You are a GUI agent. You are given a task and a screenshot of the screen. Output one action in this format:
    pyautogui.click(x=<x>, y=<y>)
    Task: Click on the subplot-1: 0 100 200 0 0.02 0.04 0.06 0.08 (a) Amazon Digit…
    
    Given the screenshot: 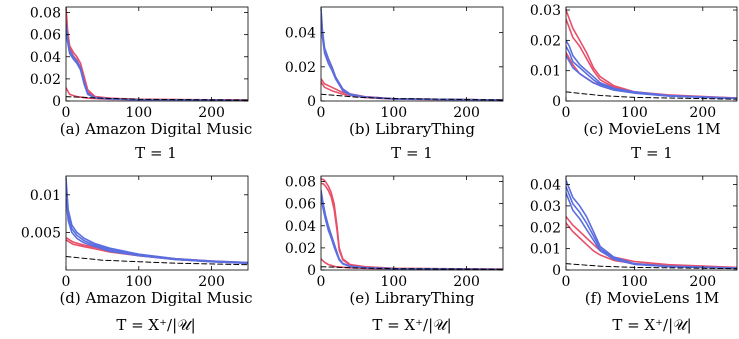 What is the action you would take?
    pyautogui.click(x=141, y=84)
    